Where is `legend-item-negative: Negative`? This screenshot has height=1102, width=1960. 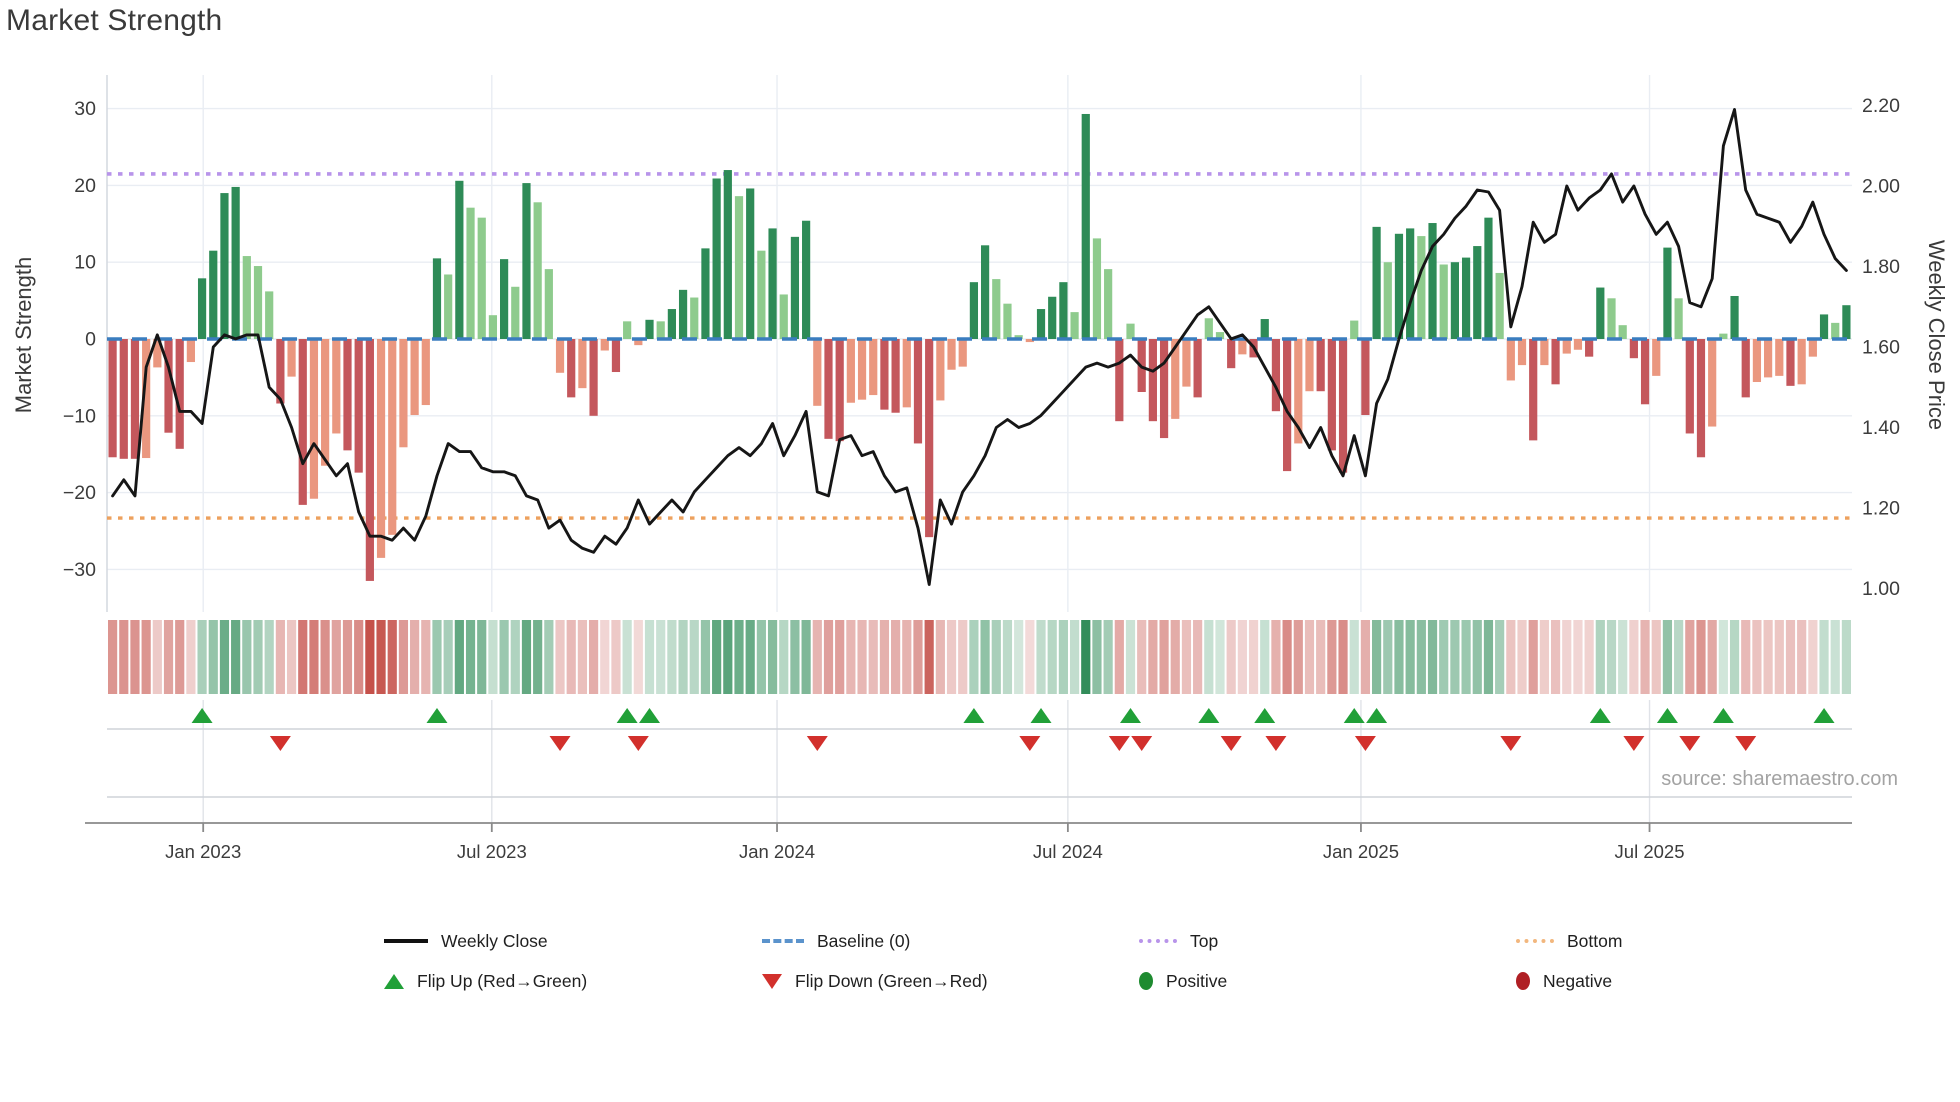 legend-item-negative: Negative is located at coordinates (1564, 981).